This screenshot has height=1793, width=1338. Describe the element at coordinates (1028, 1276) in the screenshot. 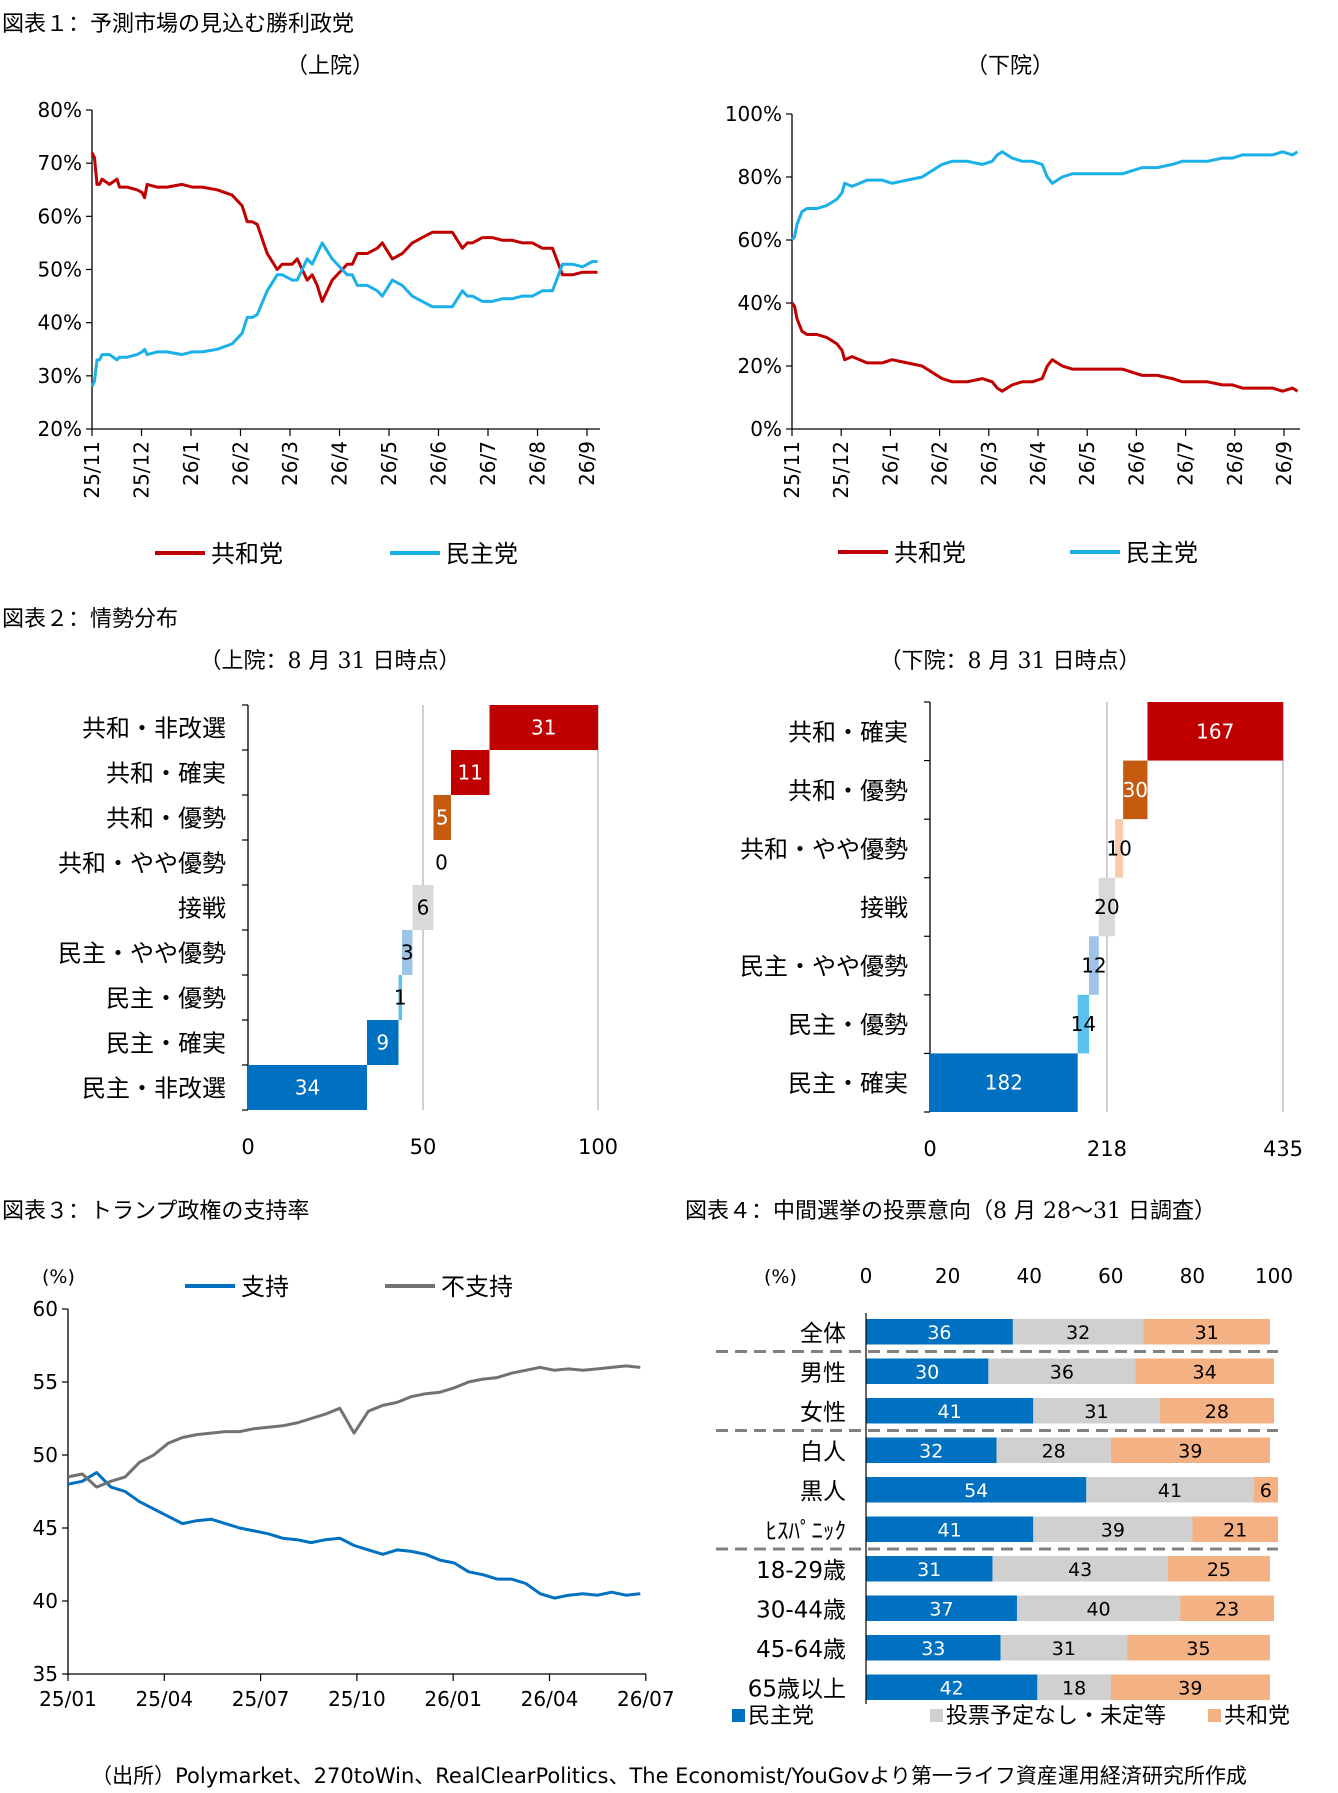

I see `x-tick-label: 40` at that location.